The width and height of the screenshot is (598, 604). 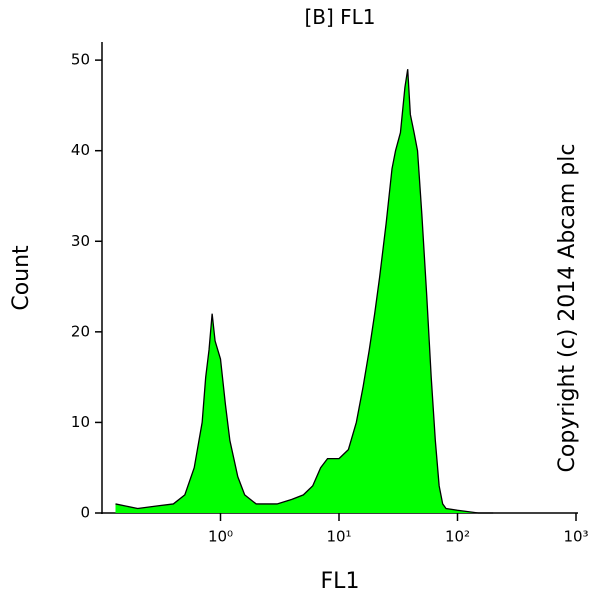 I want to click on y-axis-label: Count, so click(x=21, y=278).